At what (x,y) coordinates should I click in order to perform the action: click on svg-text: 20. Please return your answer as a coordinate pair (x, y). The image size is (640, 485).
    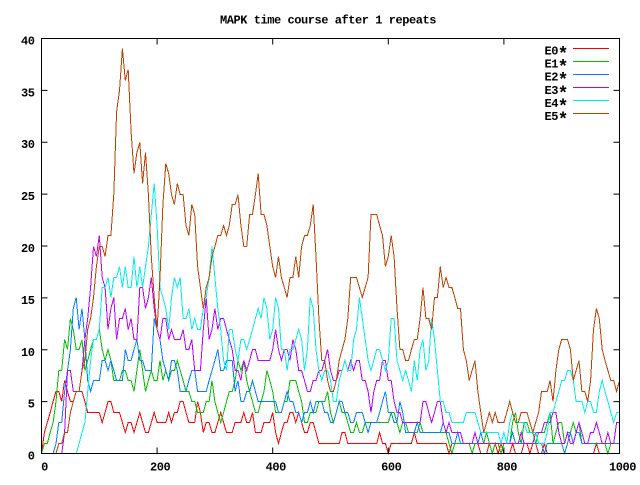
    Looking at the image, I should click on (28, 249).